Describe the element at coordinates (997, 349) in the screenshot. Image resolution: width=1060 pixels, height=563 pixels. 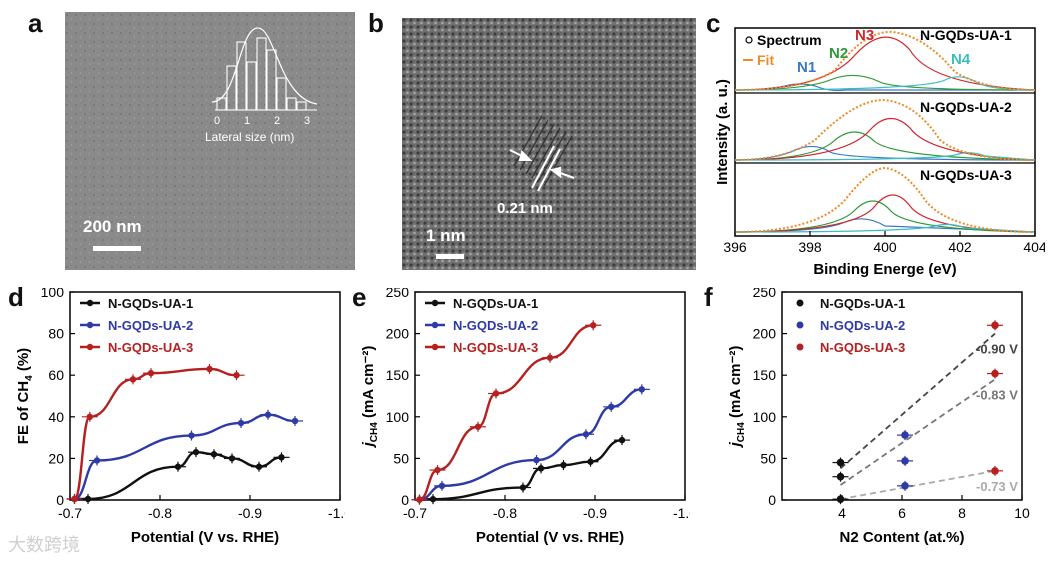
I see `fit-label-0: -0.90 V` at that location.